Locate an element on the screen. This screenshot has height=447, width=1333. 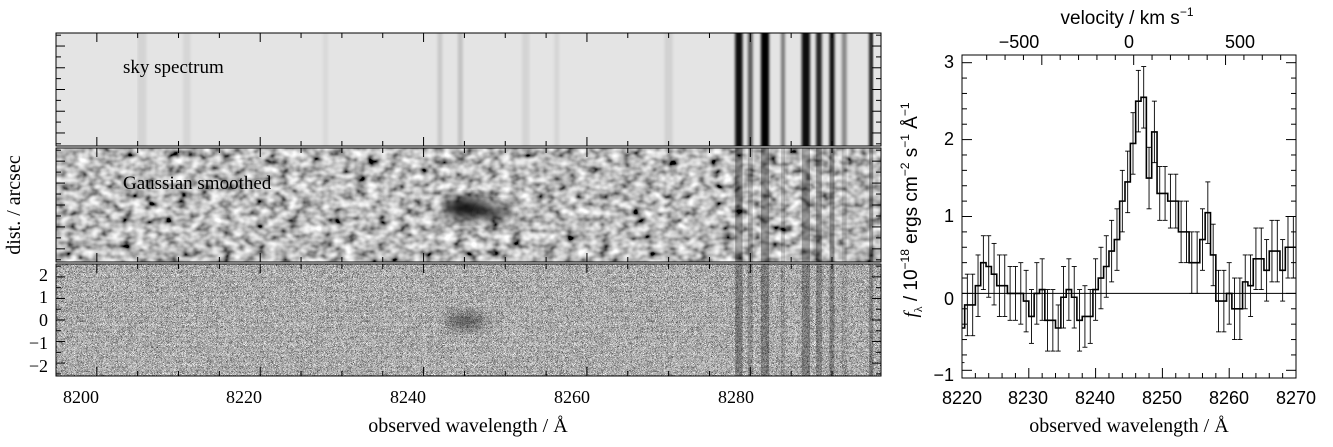
x-tick-label: 8280 is located at coordinates (736, 397).